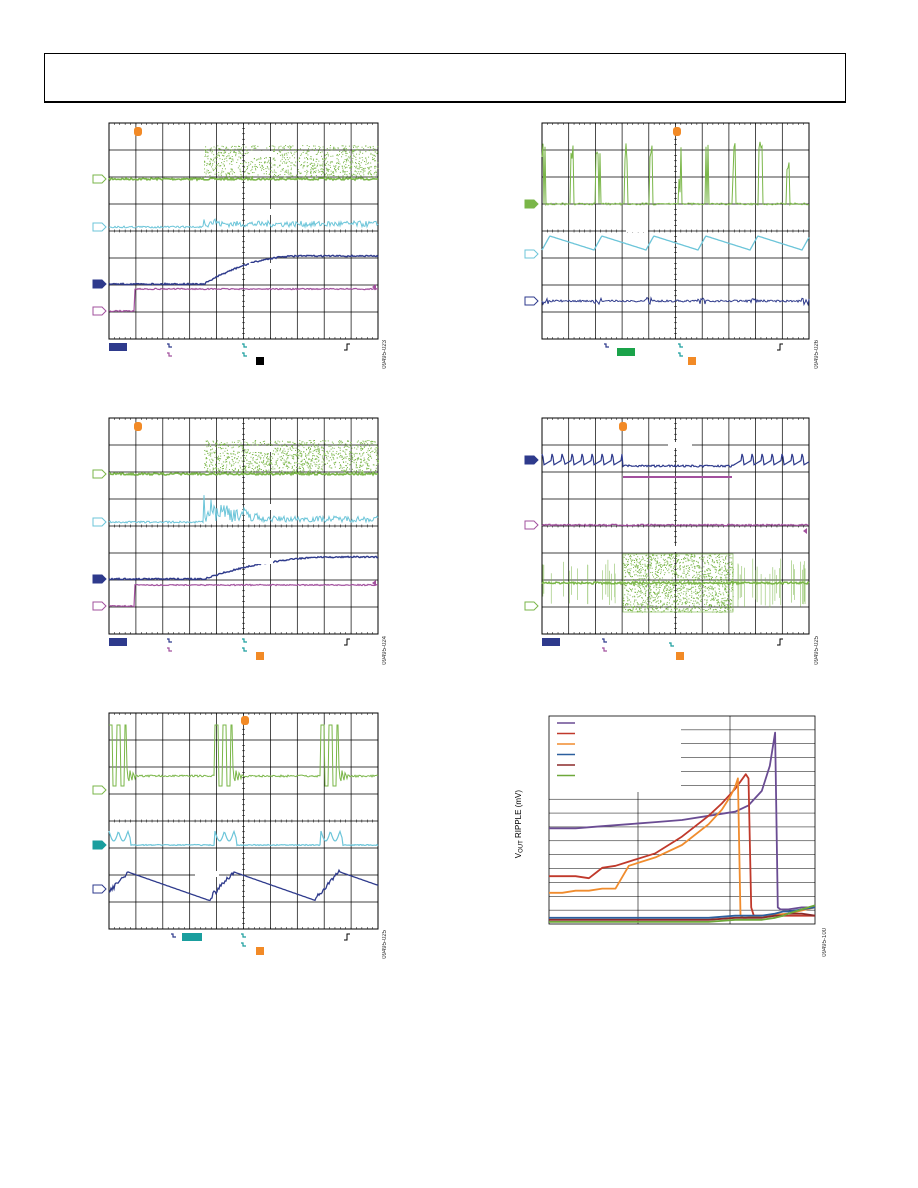  What do you see at coordinates (385, 354) in the screenshot?
I see `figure-code-1: 09495-023` at bounding box center [385, 354].